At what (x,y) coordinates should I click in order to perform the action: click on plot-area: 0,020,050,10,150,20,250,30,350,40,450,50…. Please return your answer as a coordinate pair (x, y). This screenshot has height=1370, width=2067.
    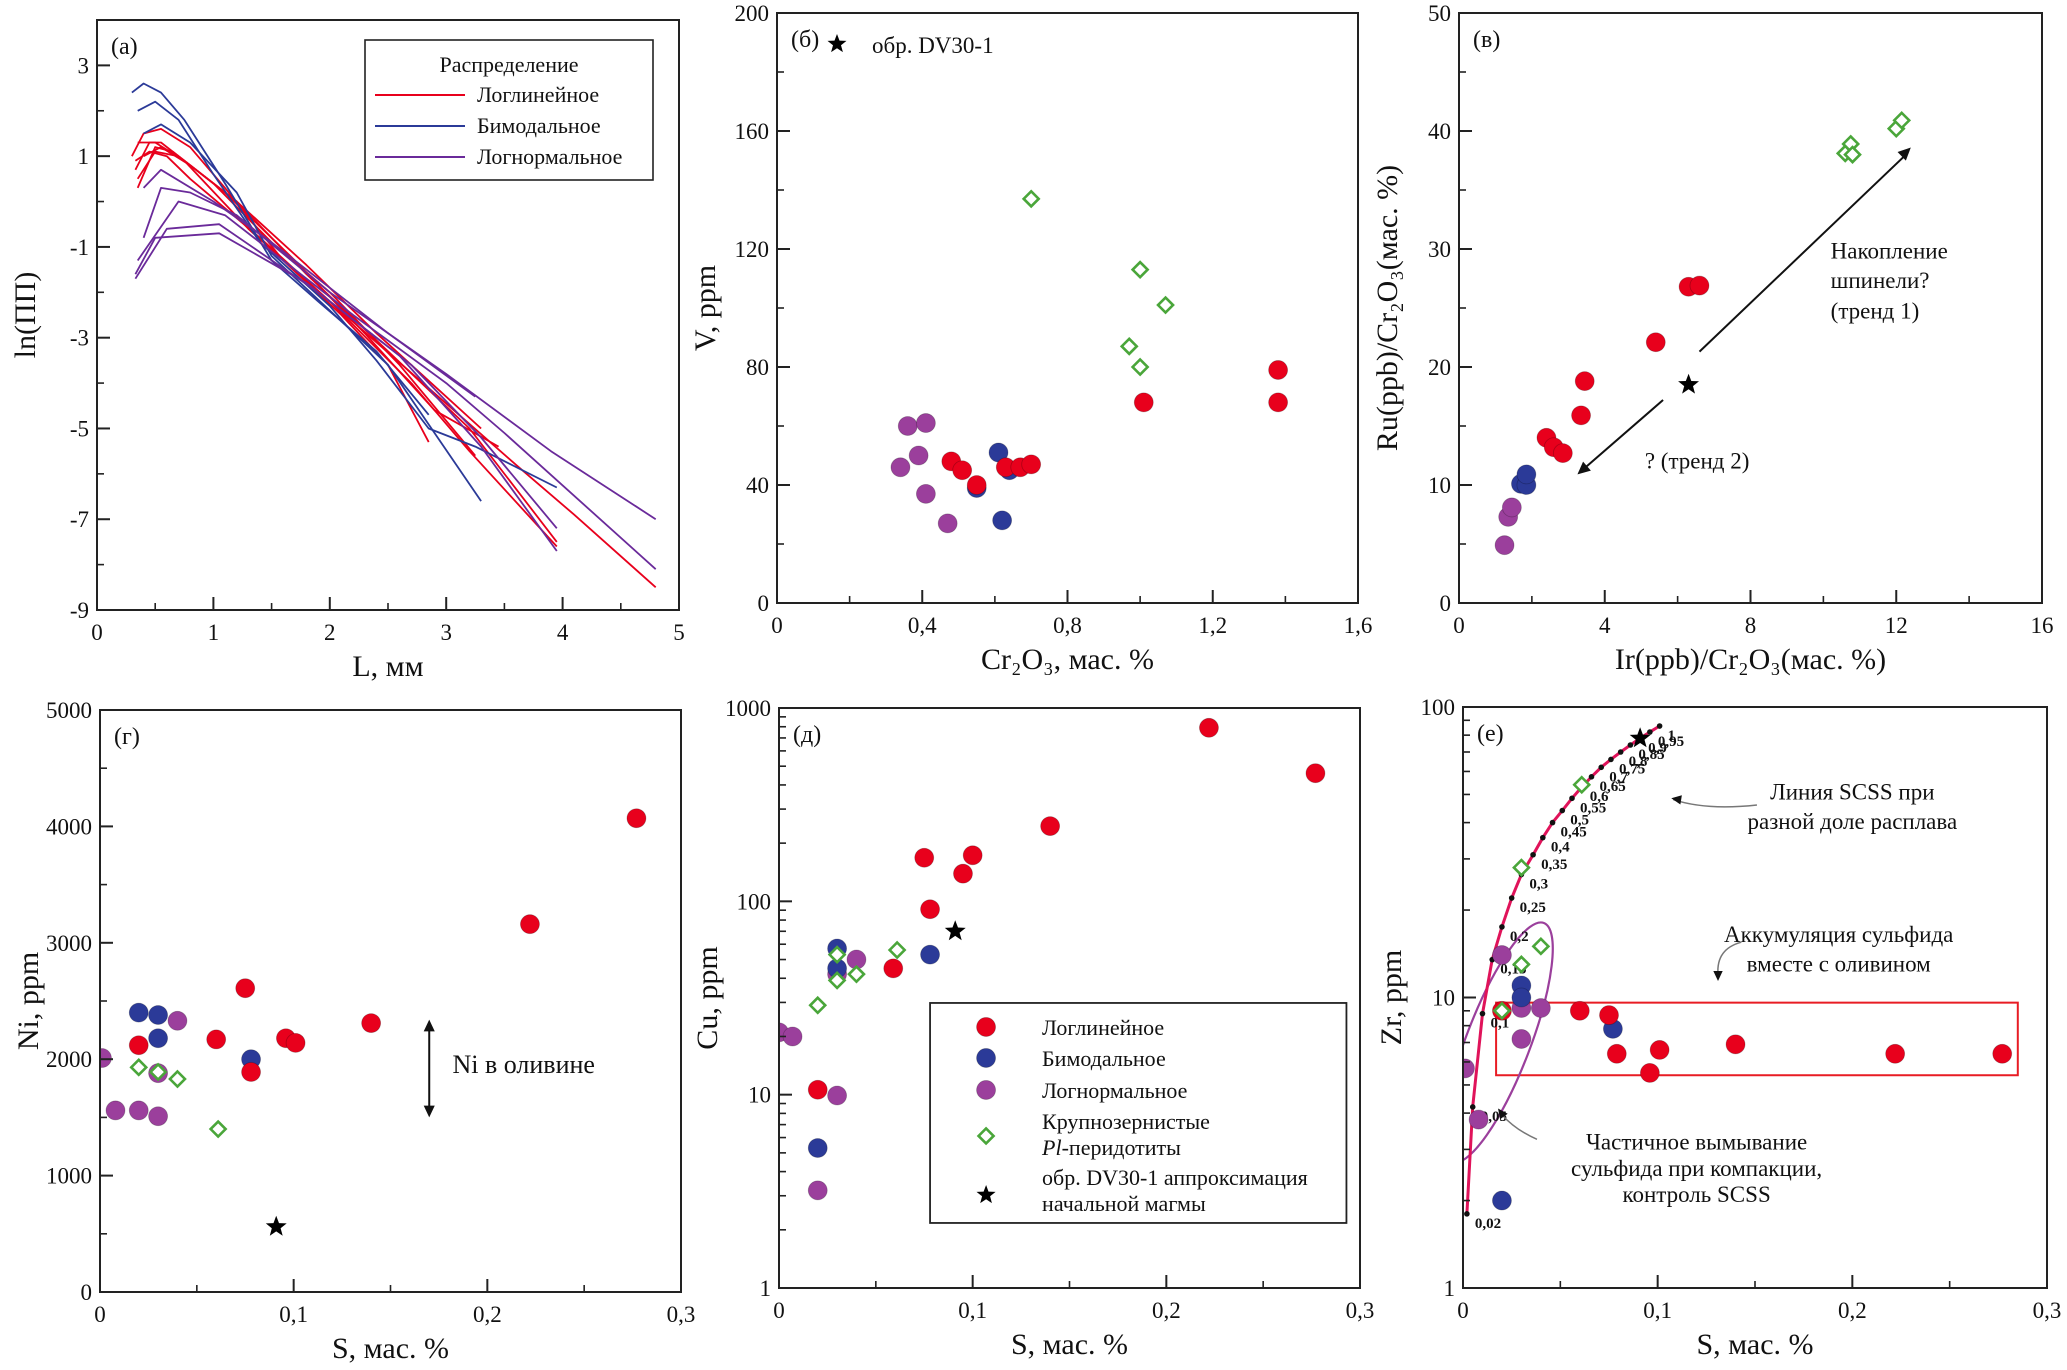
    Looking at the image, I should click on (1741, 977).